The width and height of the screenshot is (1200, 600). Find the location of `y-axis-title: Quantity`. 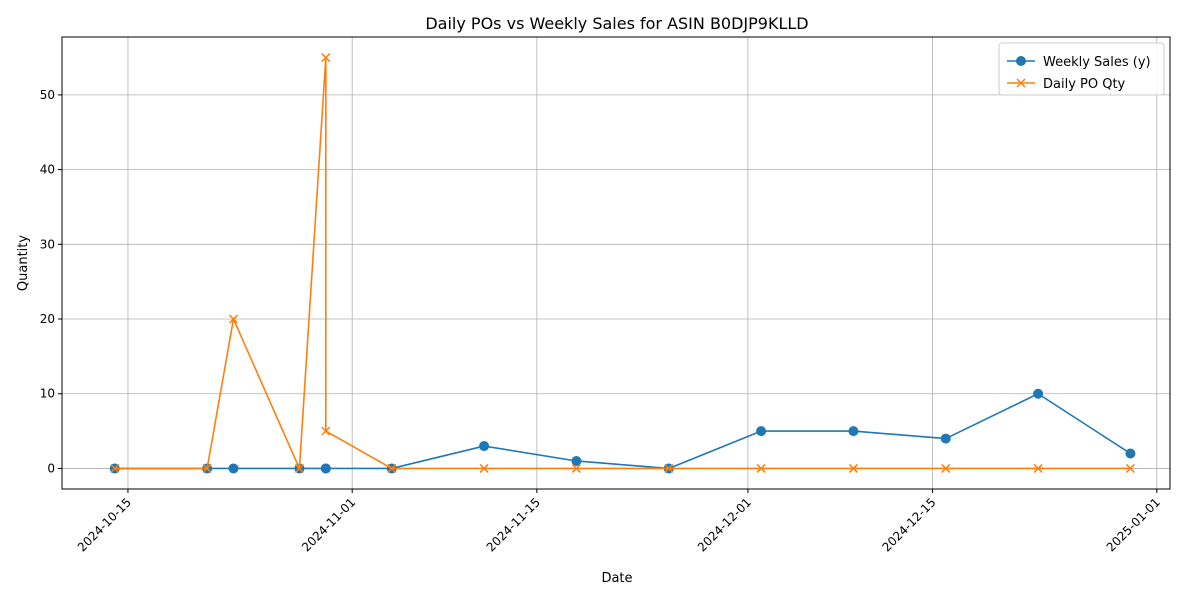

y-axis-title: Quantity is located at coordinates (23, 263).